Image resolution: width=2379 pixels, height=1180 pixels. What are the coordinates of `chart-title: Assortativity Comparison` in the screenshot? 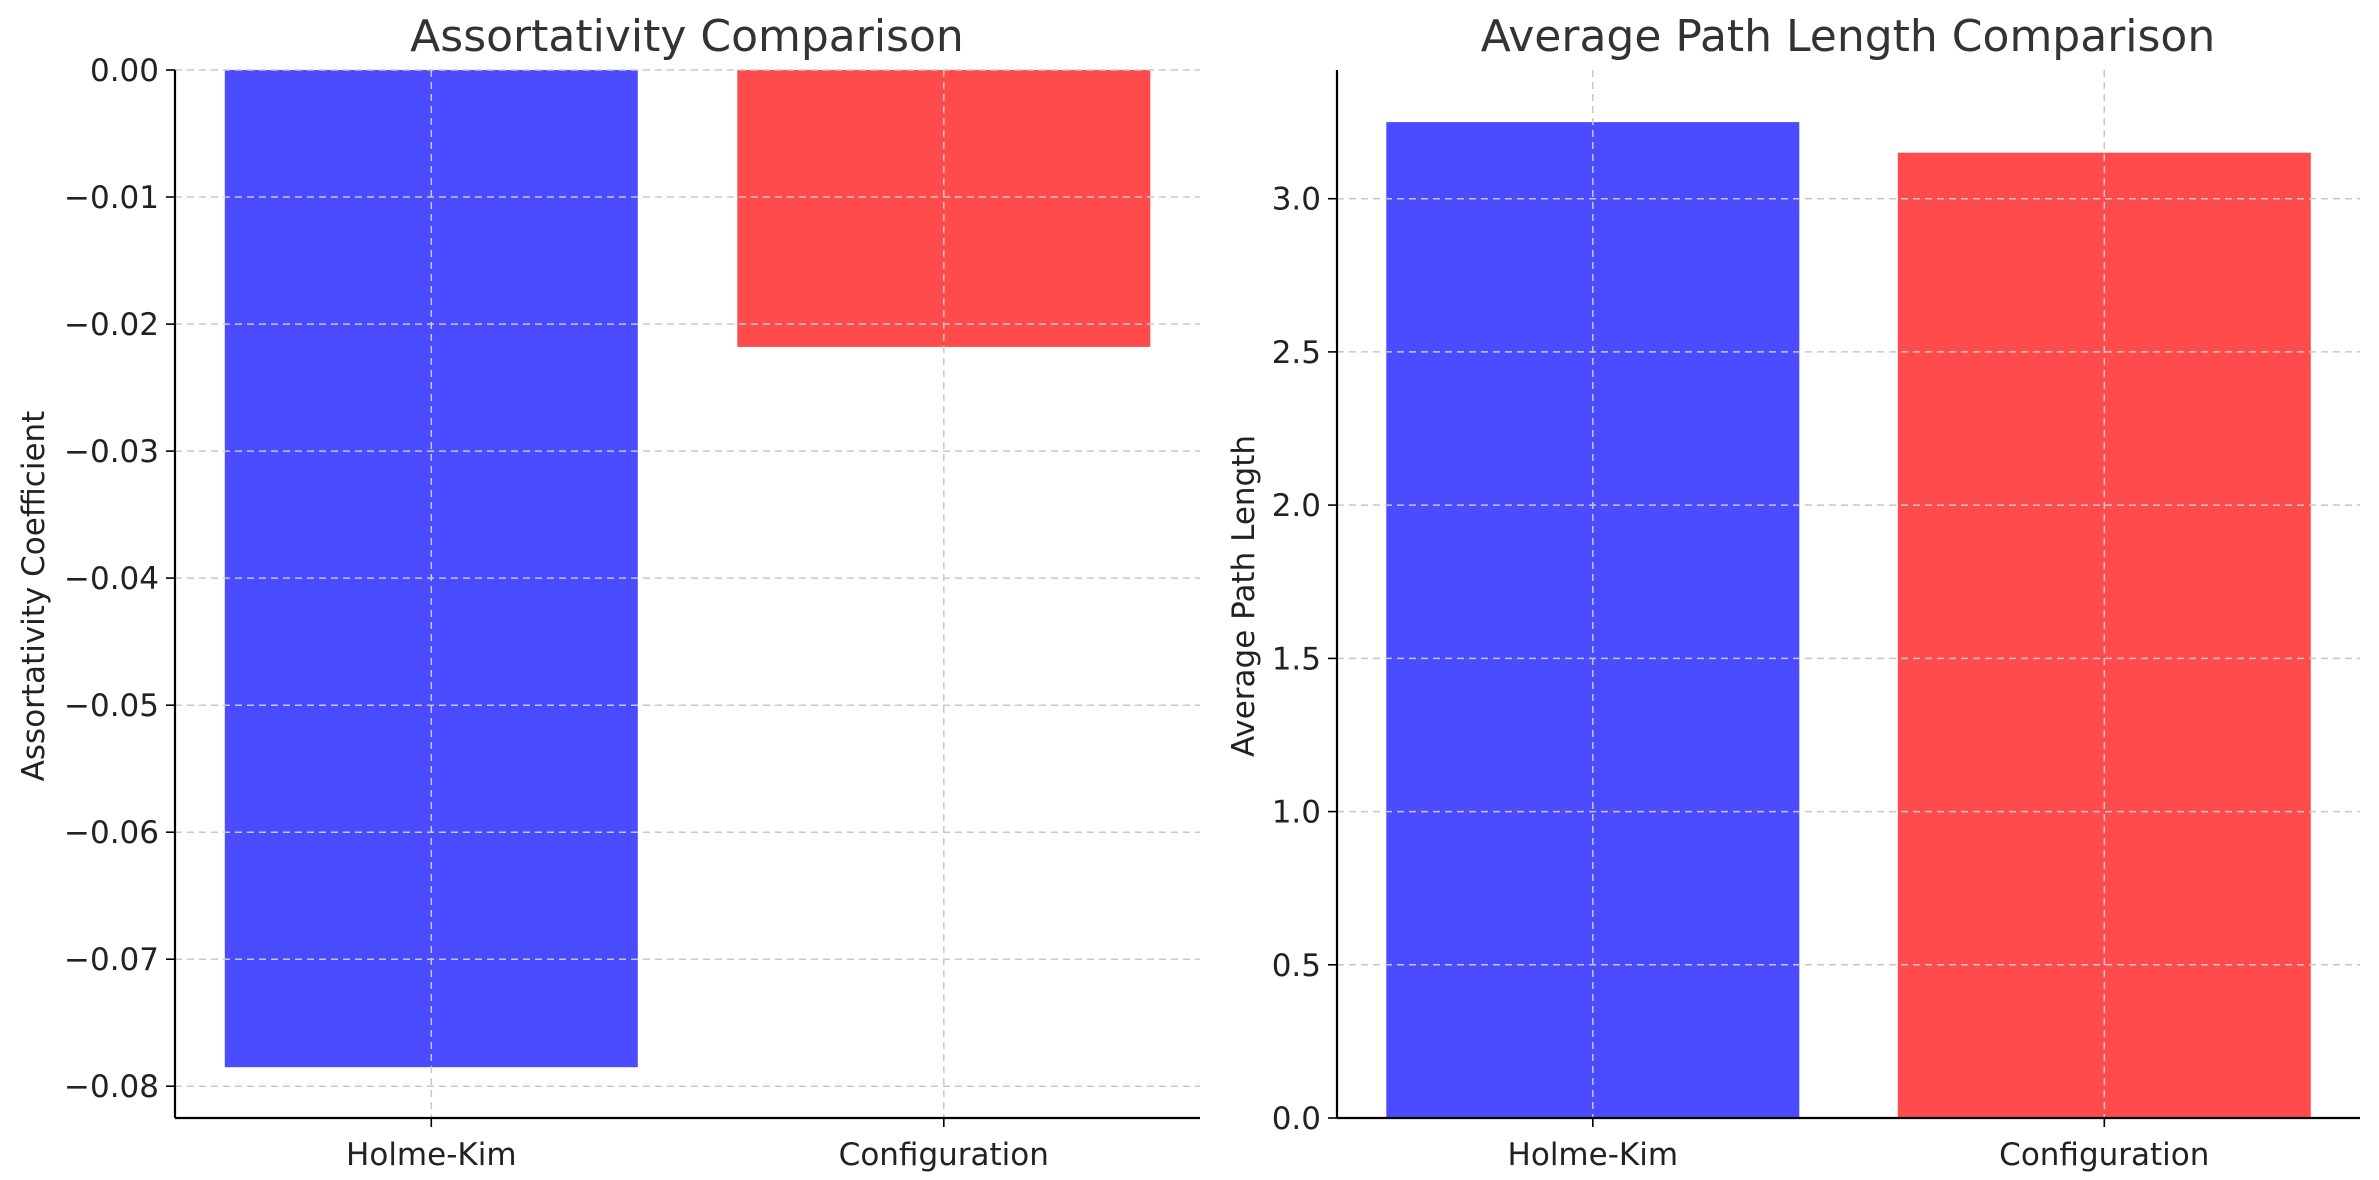 It's located at (687, 36).